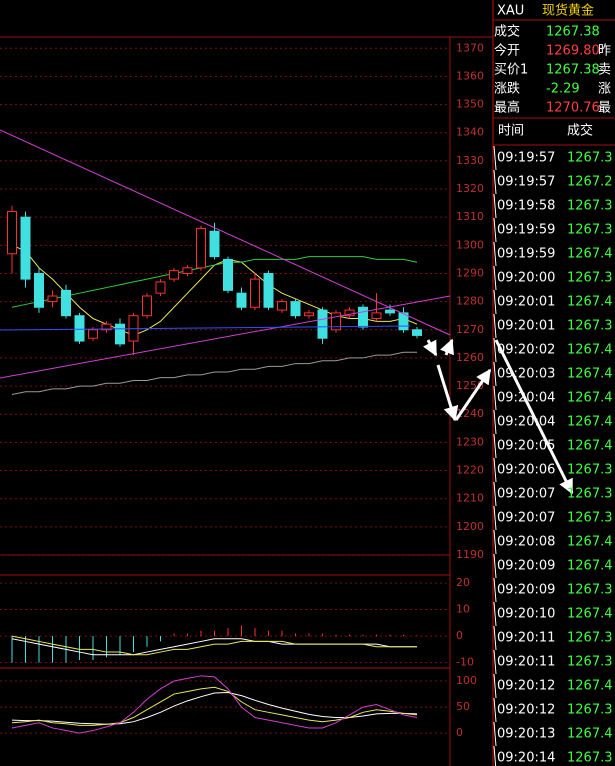 The width and height of the screenshot is (615, 766). What do you see at coordinates (604, 70) in the screenshot?
I see `quote-label: 卖` at bounding box center [604, 70].